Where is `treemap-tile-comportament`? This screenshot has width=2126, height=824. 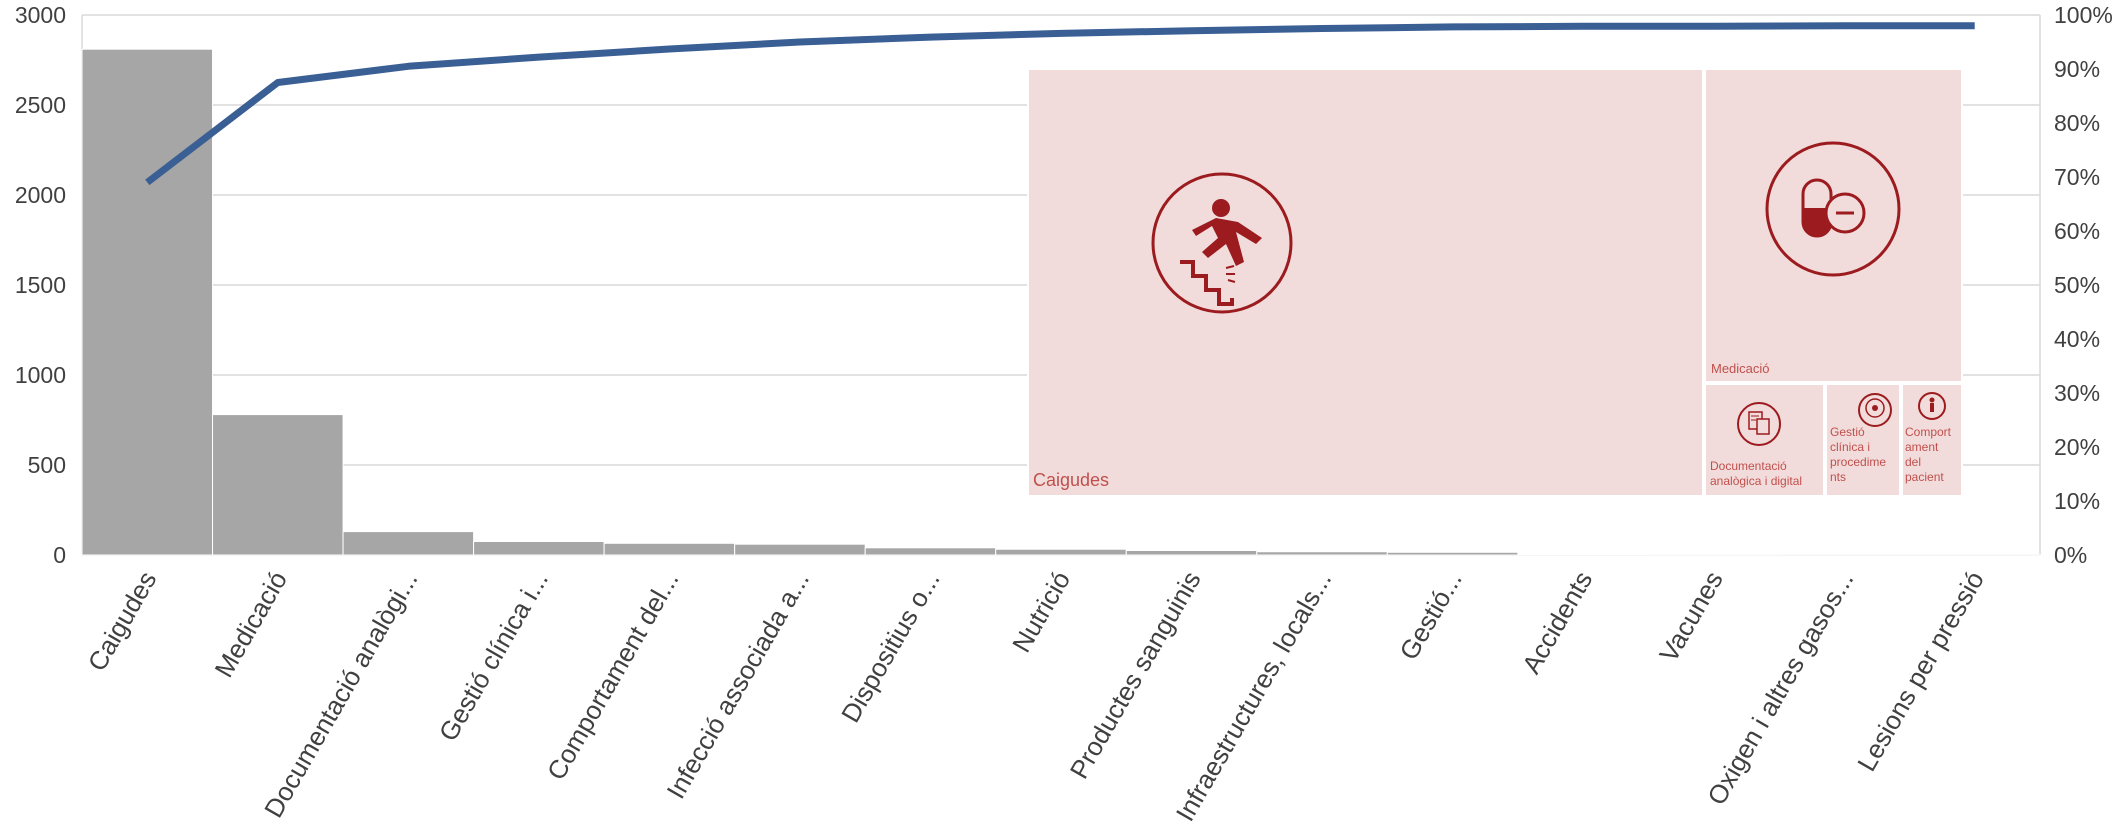
treemap-tile-comportament is located at coordinates (1932, 440).